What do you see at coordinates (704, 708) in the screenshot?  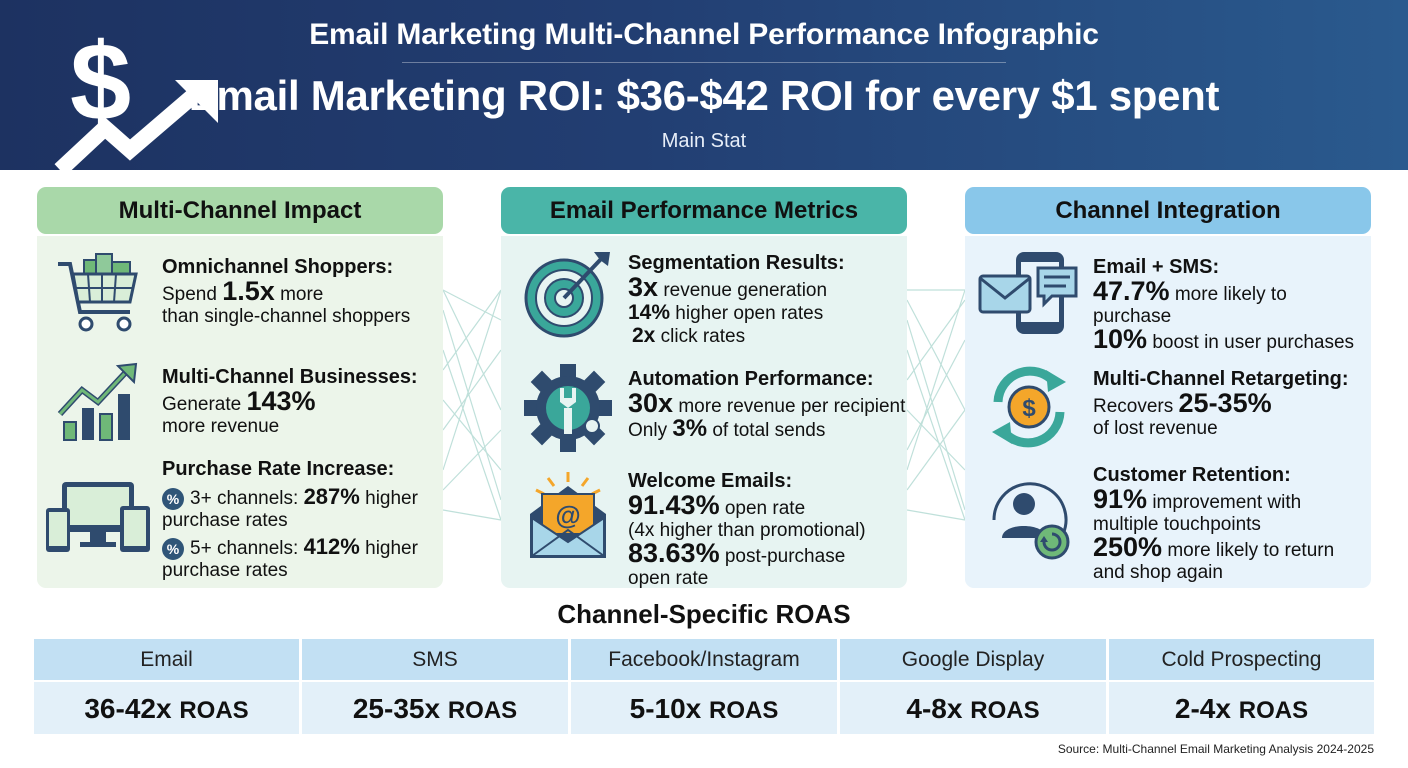 I see `roas-value-facebook-instagram: 5-10x ROAS` at bounding box center [704, 708].